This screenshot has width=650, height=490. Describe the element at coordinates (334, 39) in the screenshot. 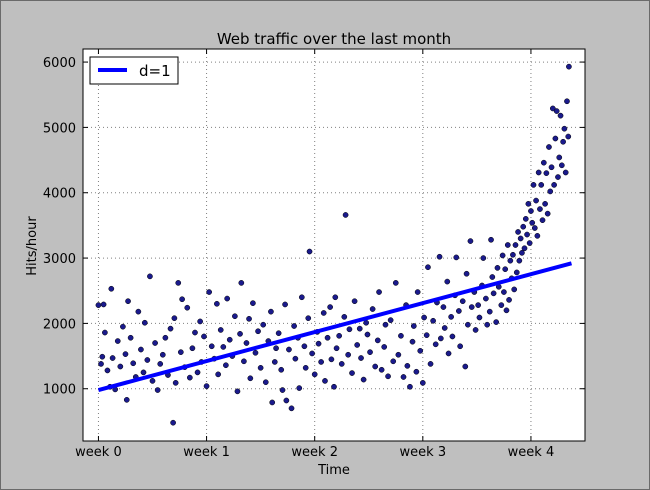

I see `chart-title: Web traffic over the last month` at that location.